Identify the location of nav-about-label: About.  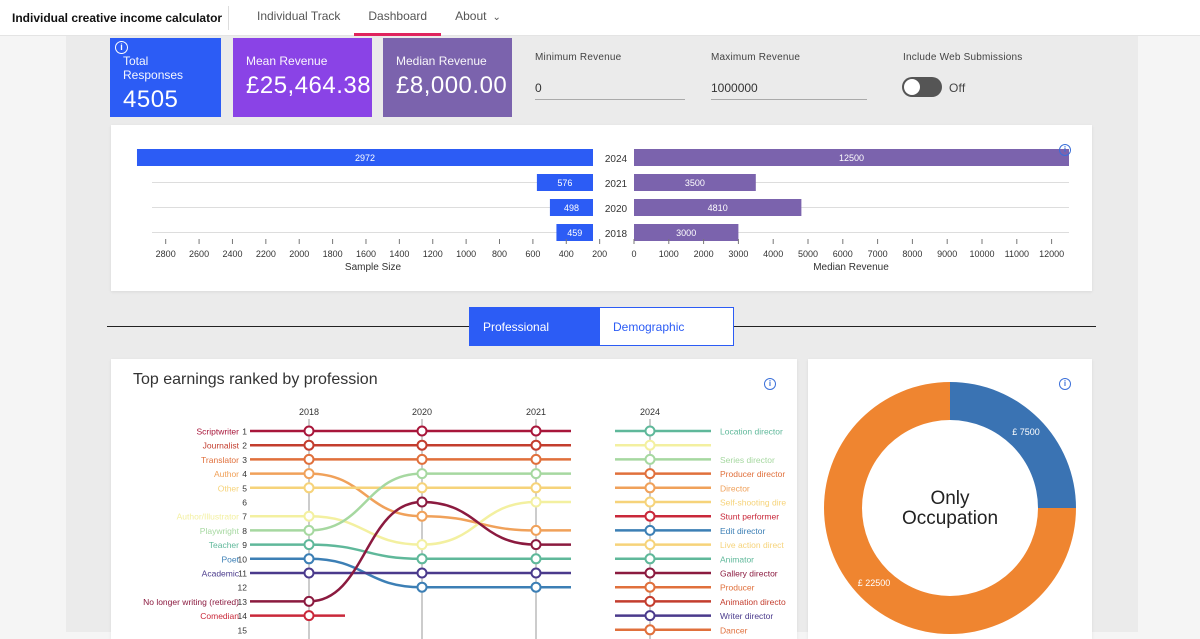
(471, 15).